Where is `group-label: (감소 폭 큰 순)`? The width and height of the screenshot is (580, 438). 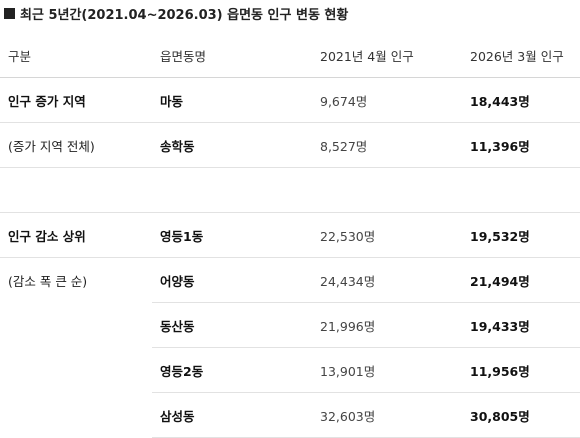 group-label: (감소 폭 큰 순) is located at coordinates (48, 281).